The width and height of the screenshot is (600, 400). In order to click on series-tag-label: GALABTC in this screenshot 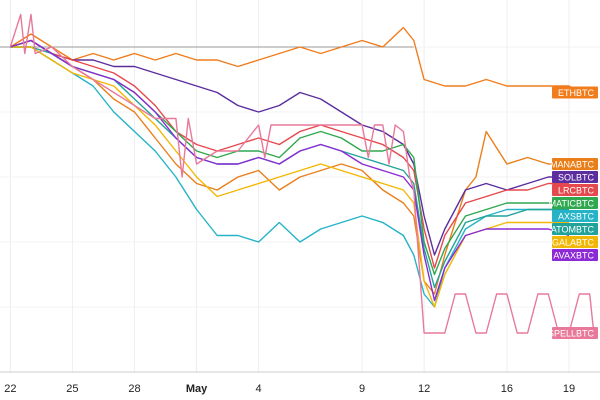, I will do `click(573, 243)`.